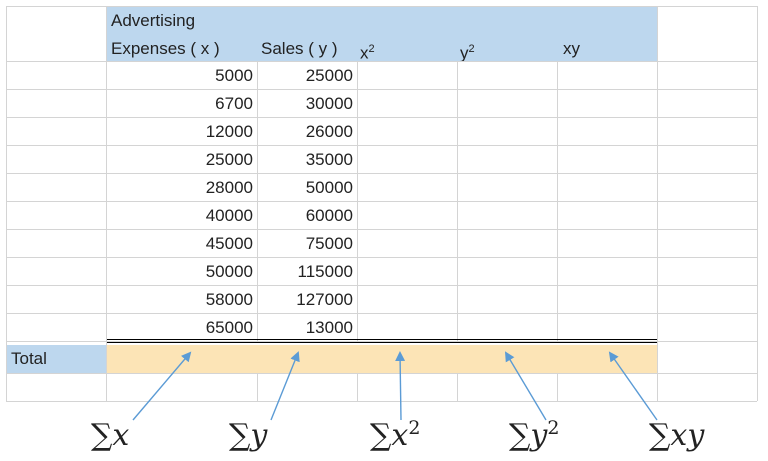  I want to click on arrow-sum-y, so click(285, 386).